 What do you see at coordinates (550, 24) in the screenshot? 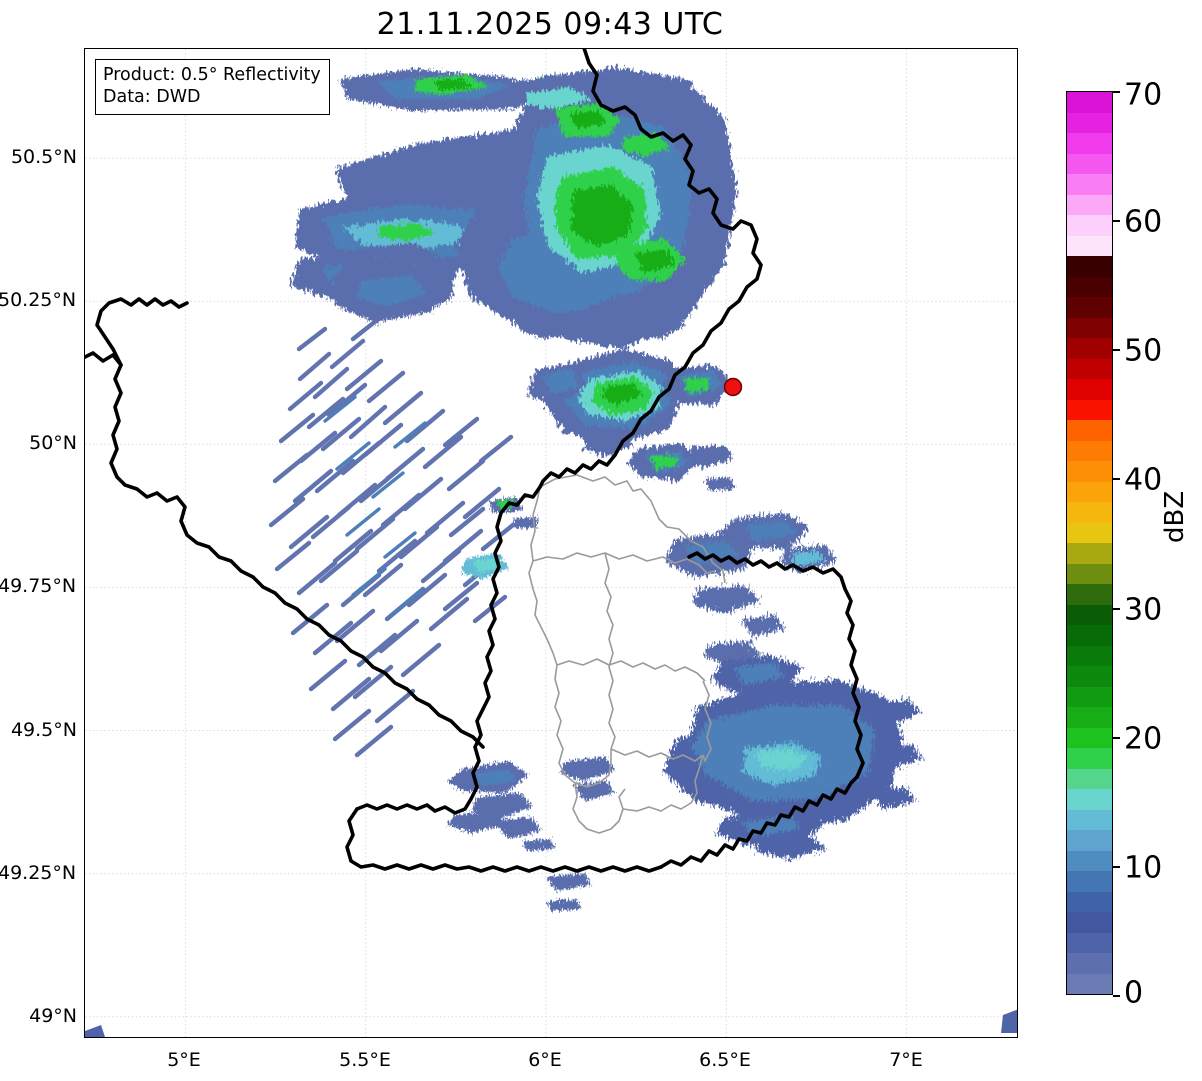
I see `page-title: 21.11.2025 09:43 UTC` at bounding box center [550, 24].